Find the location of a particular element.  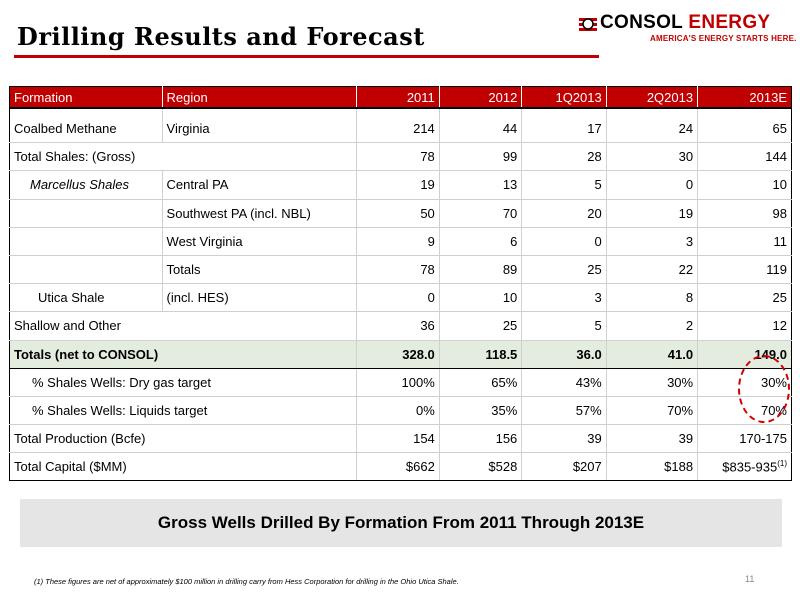

table-row: Totals 78 89 25 22 119 is located at coordinates (400, 270).